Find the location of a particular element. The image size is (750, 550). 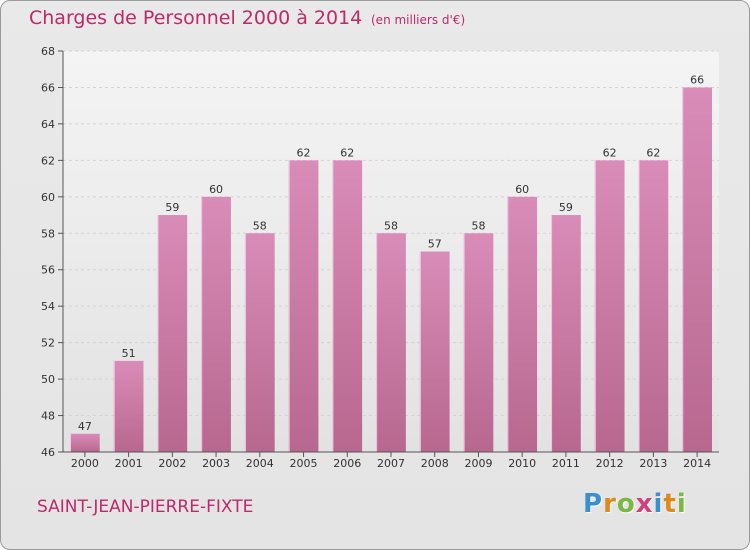

logo-letter: o is located at coordinates (626, 504).